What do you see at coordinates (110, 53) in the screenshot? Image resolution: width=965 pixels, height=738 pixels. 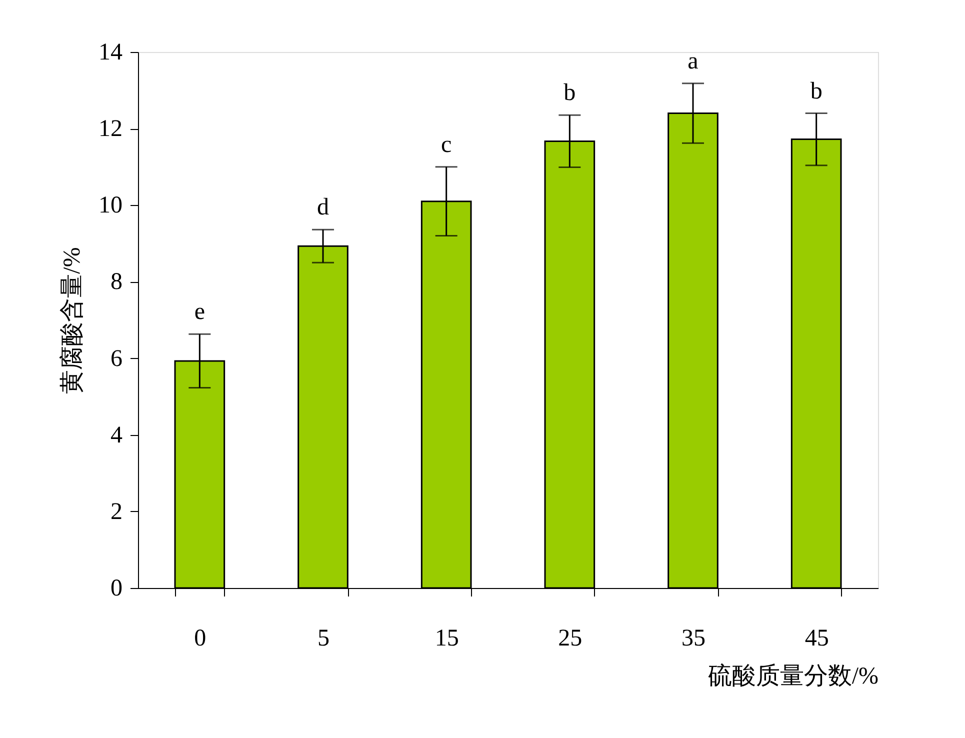 I see `y-tick-label: 14` at bounding box center [110, 53].